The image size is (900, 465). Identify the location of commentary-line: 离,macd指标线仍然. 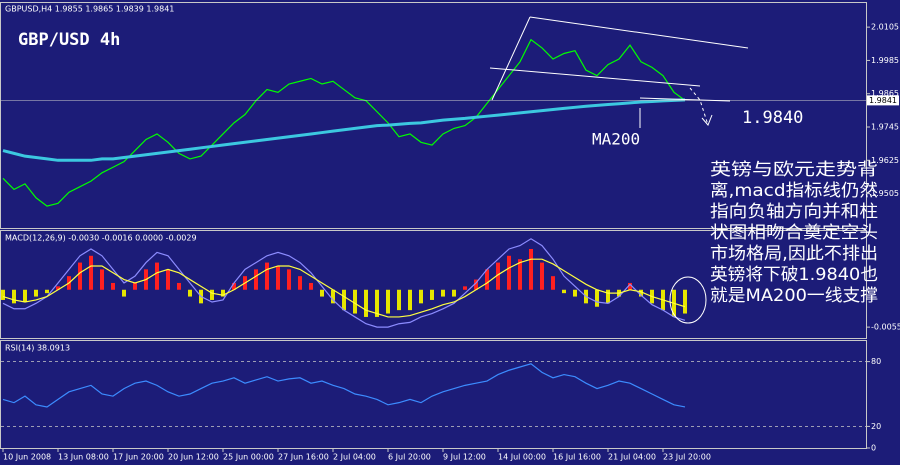
(794, 191).